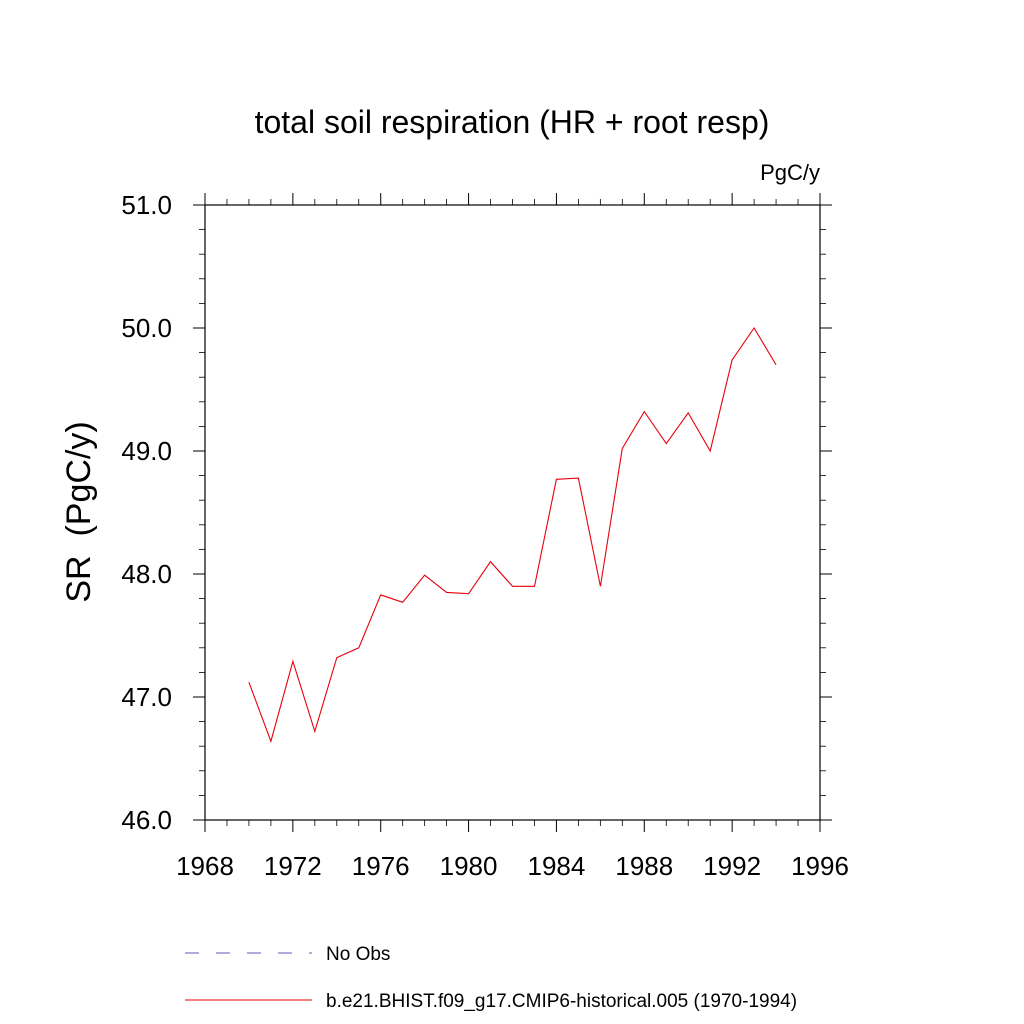 The width and height of the screenshot is (1024, 1024). What do you see at coordinates (146, 574) in the screenshot?
I see `y-tick-label: 48.0` at bounding box center [146, 574].